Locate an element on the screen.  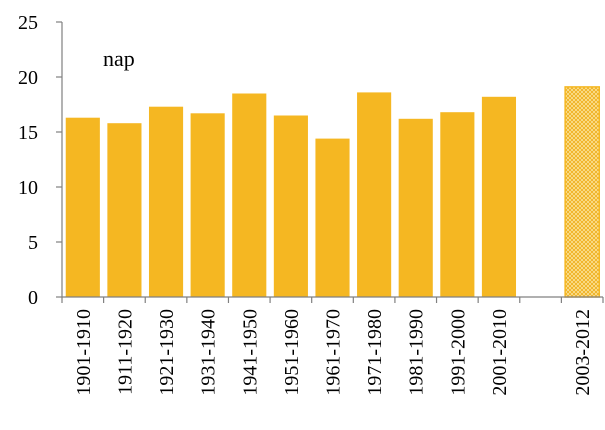
y-tick-label: 20 is located at coordinates (28, 78).